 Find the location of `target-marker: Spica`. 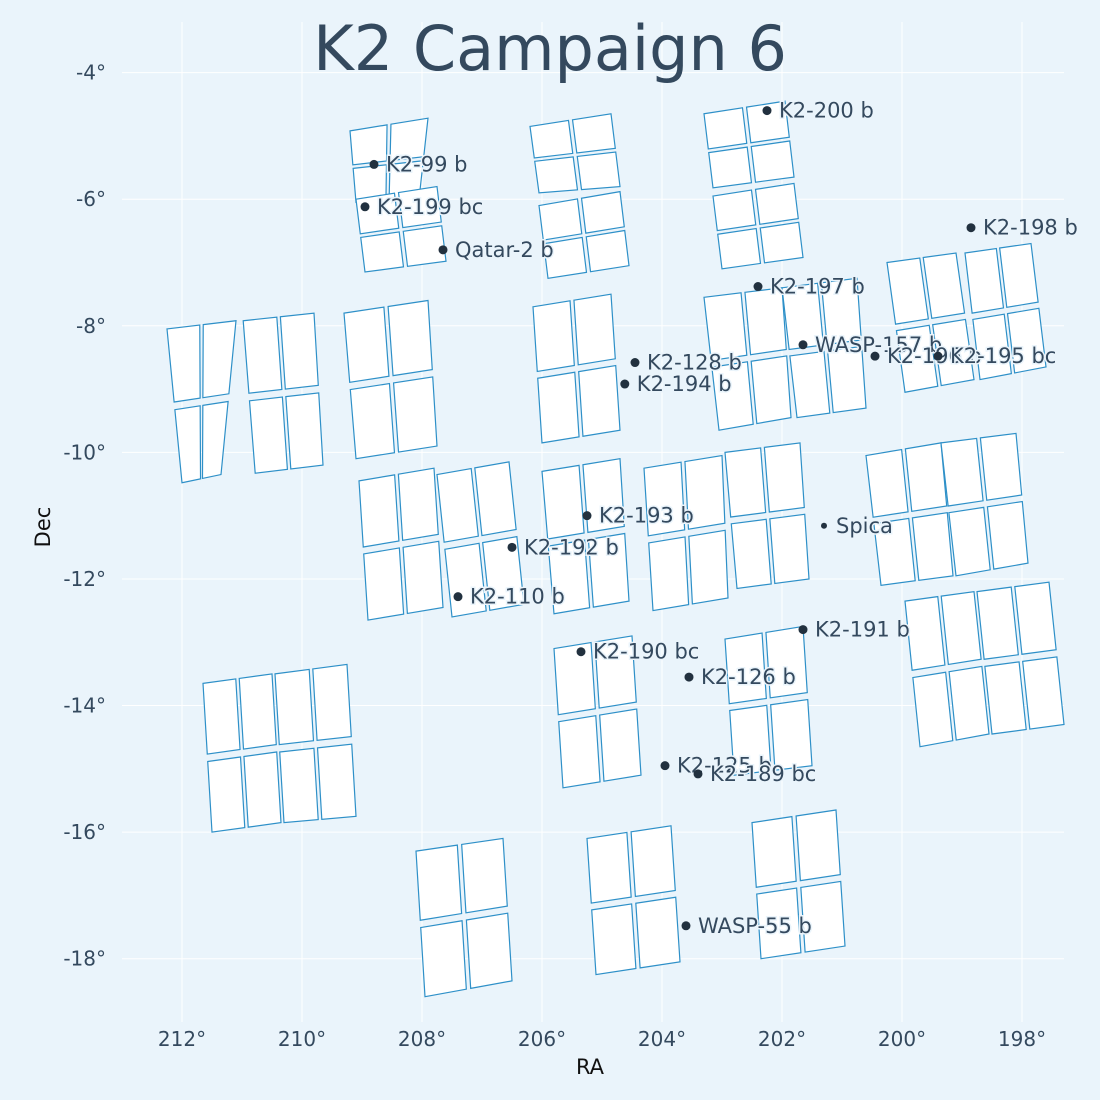

target-marker: Spica is located at coordinates (857, 525).